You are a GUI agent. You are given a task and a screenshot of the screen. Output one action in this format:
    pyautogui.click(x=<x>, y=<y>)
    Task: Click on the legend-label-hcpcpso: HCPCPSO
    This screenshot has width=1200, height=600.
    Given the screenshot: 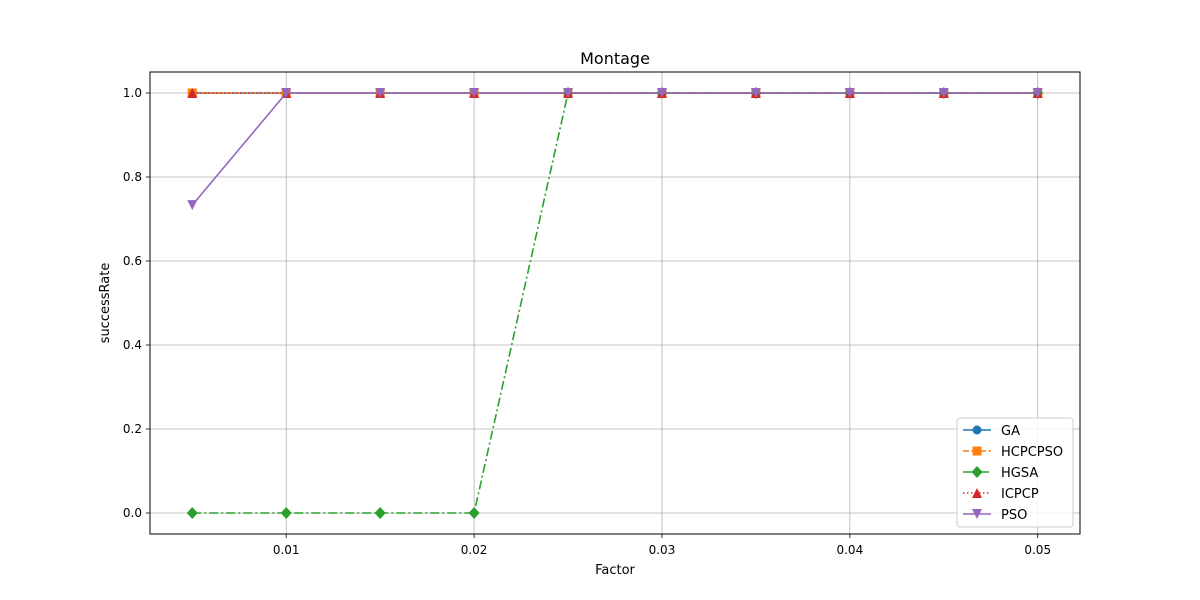 What is the action you would take?
    pyautogui.click(x=1032, y=452)
    